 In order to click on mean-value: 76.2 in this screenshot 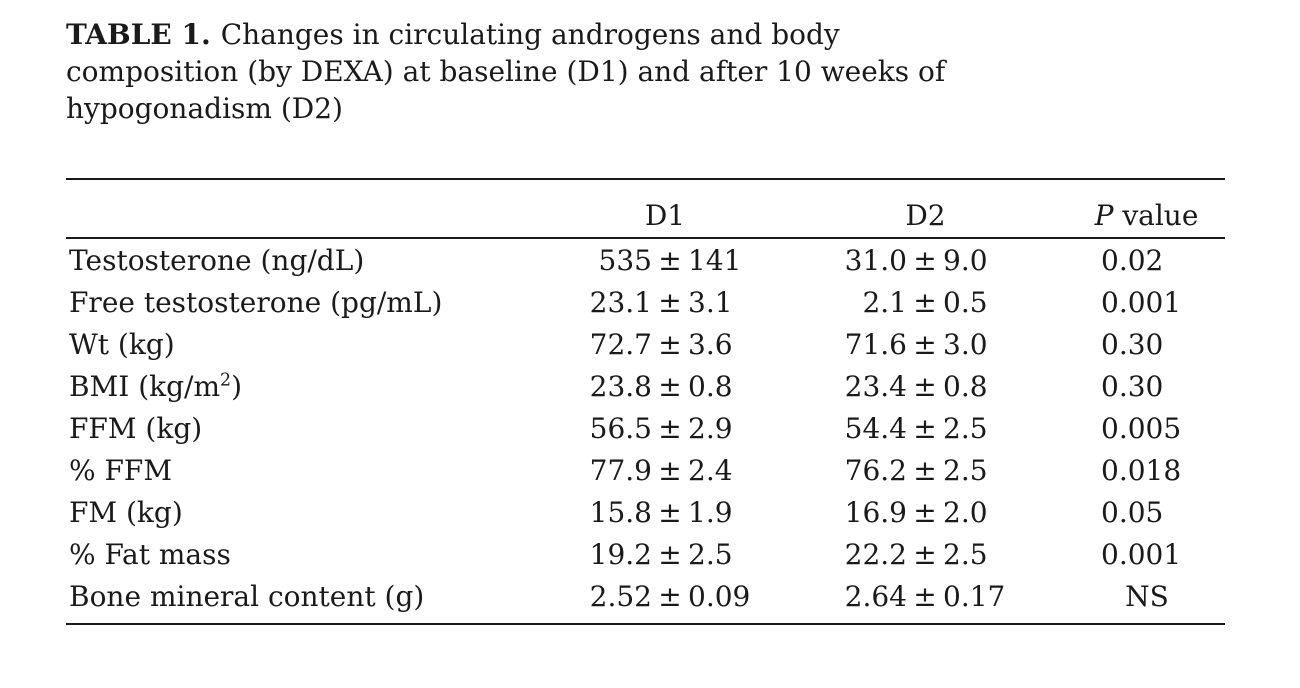, I will do `click(875, 470)`.